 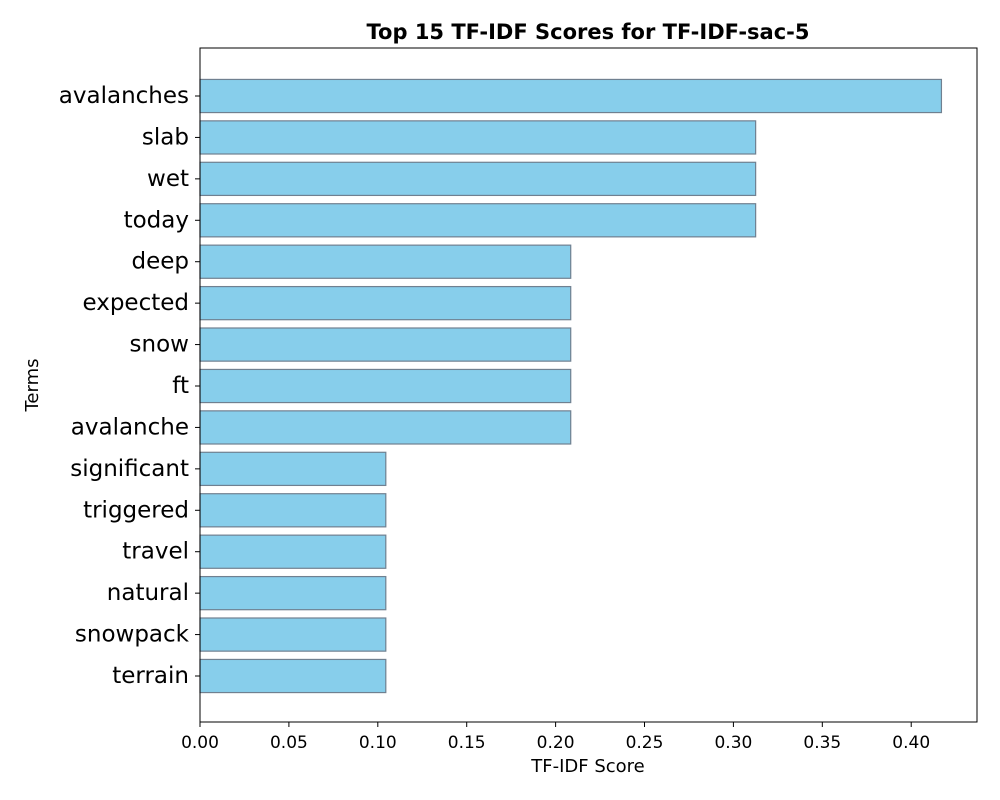 I want to click on y-tick-label-slab: slab, so click(x=165, y=137).